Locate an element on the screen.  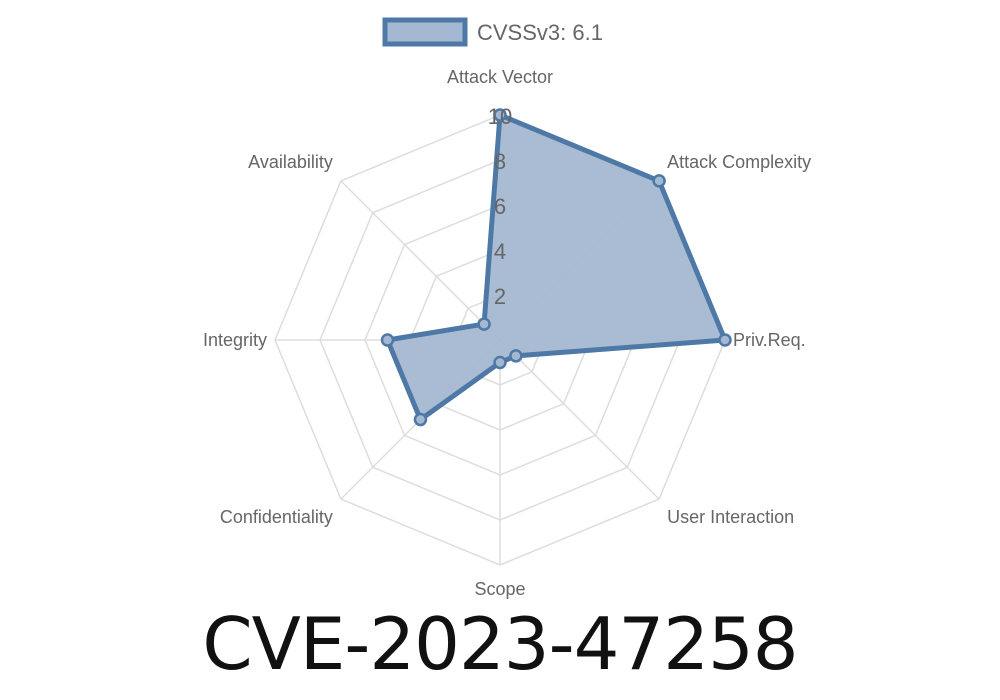
legend-label: CVSSv3: 6.1 is located at coordinates (540, 32).